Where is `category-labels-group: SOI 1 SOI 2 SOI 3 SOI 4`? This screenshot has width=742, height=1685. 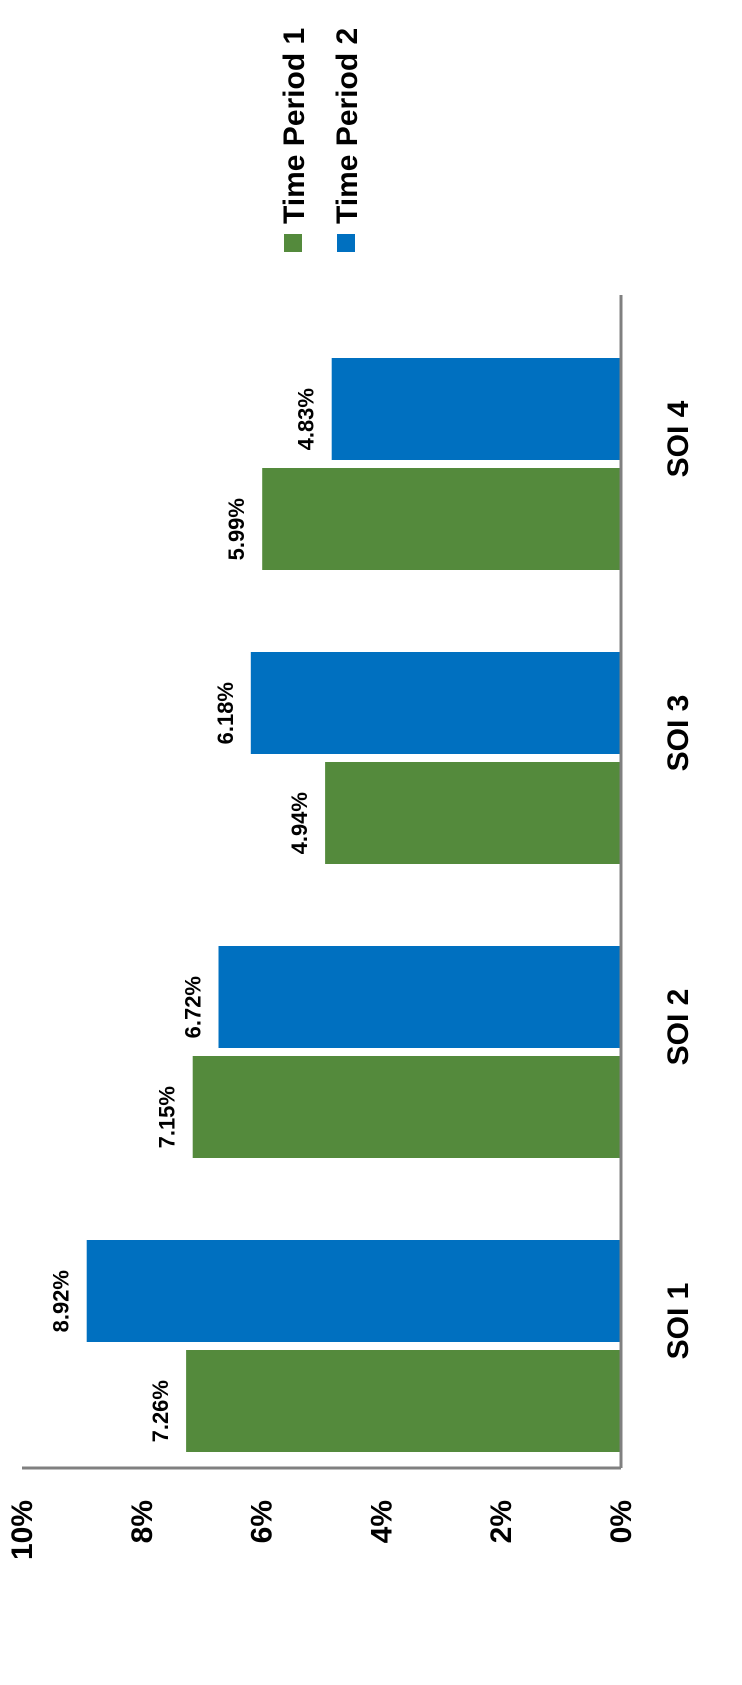 category-labels-group: SOI 1 SOI 2 SOI 3 SOI 4 is located at coordinates (678, 879).